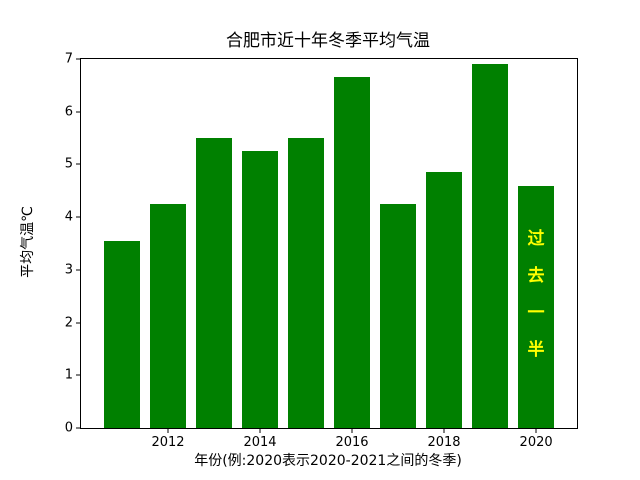  What do you see at coordinates (68, 428) in the screenshot?
I see `y-tick-label: 0` at bounding box center [68, 428].